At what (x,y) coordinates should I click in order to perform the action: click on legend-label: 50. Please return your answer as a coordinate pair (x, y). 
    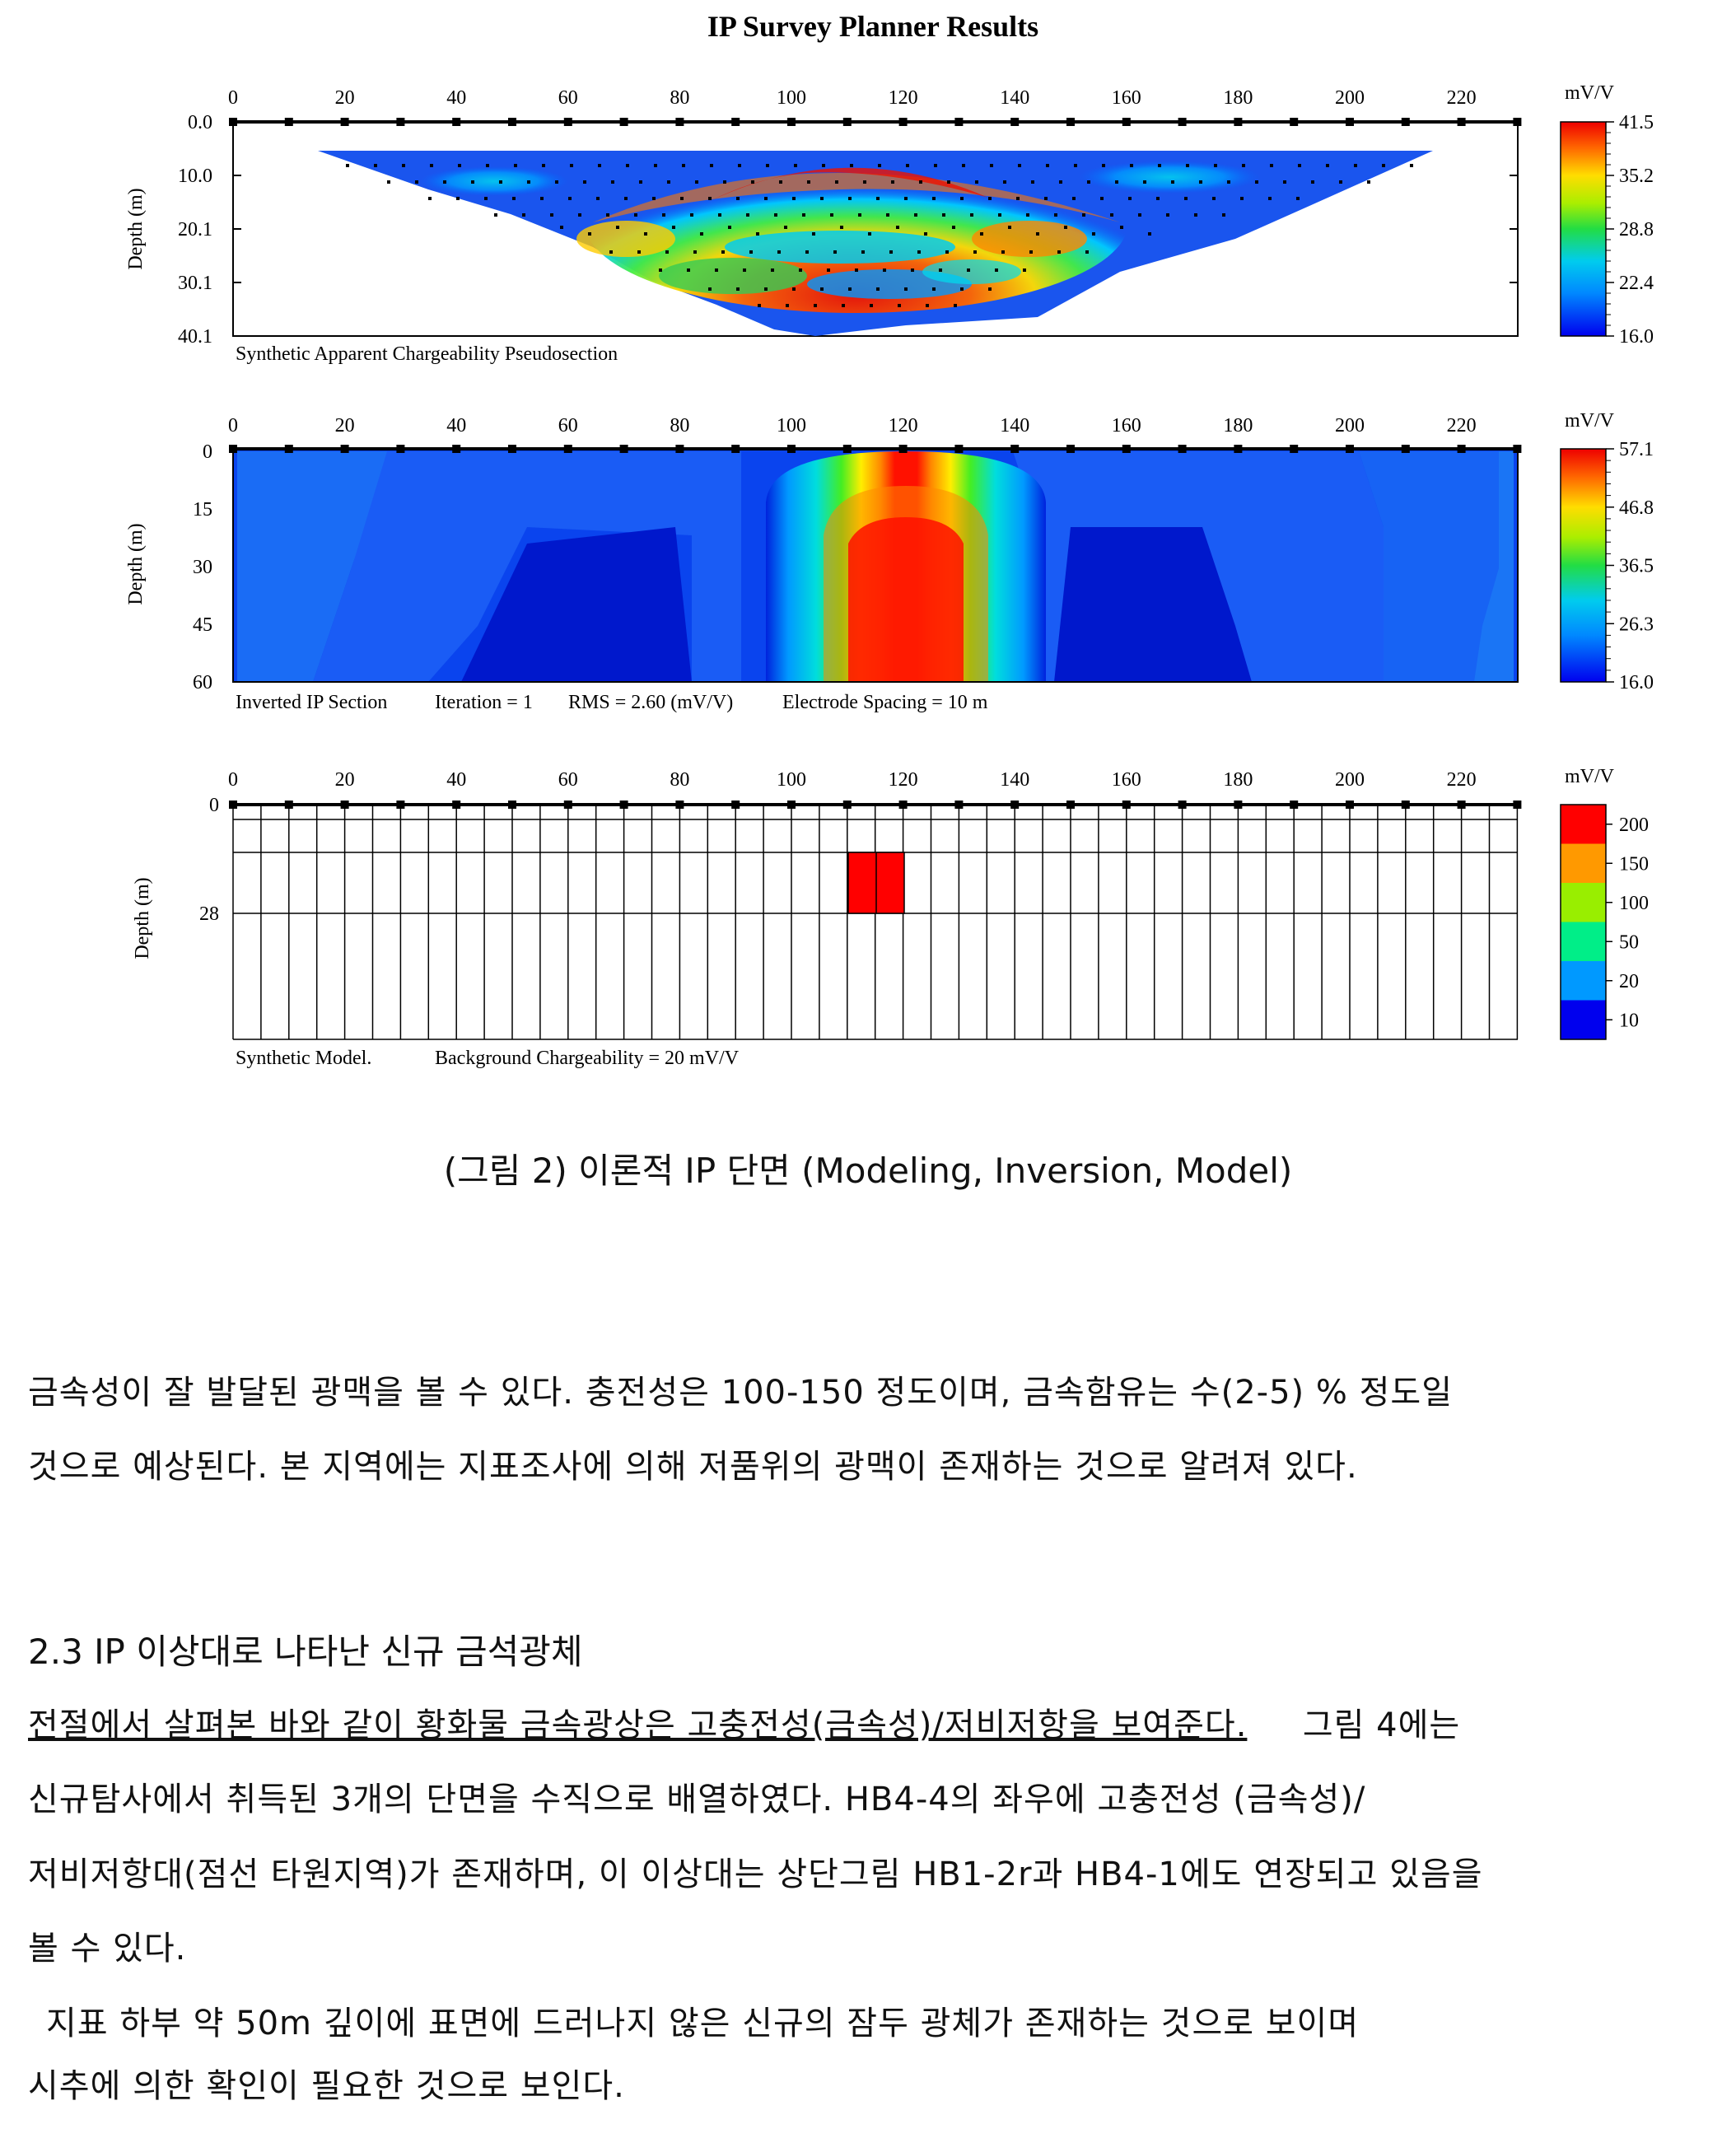
    Looking at the image, I should click on (1629, 942).